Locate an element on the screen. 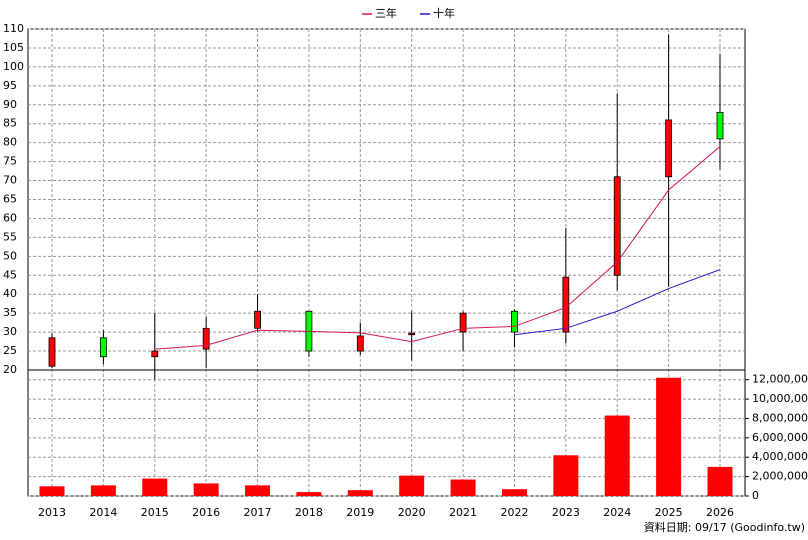  y-tick-label: 50 is located at coordinates (10, 255).